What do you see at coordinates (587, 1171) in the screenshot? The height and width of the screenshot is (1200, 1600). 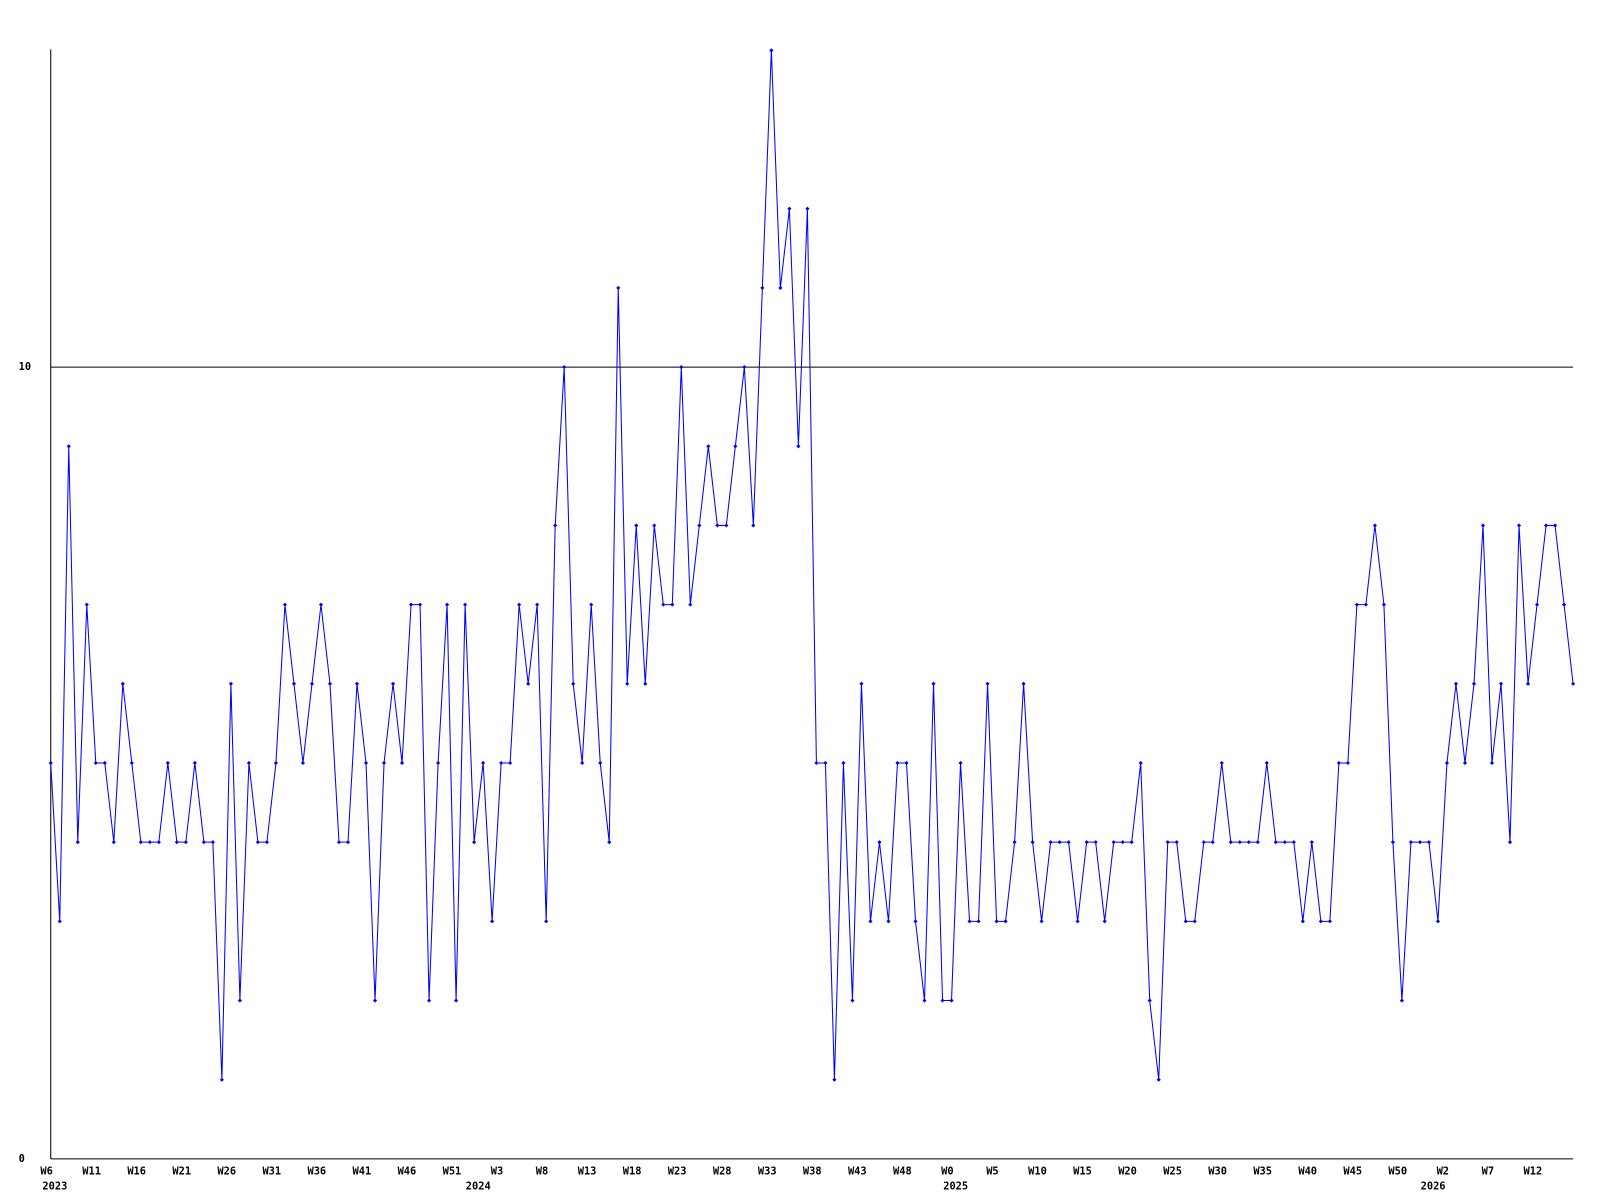 I see `x-tick-label: W13` at bounding box center [587, 1171].